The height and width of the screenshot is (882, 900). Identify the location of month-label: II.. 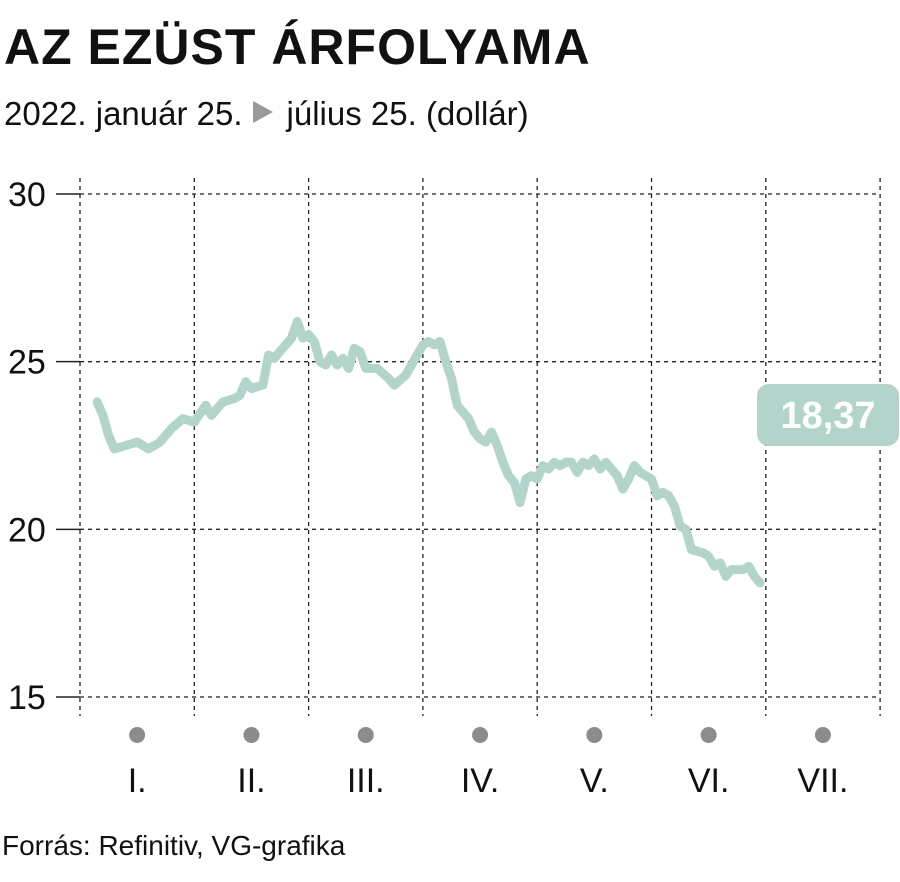
(251, 781).